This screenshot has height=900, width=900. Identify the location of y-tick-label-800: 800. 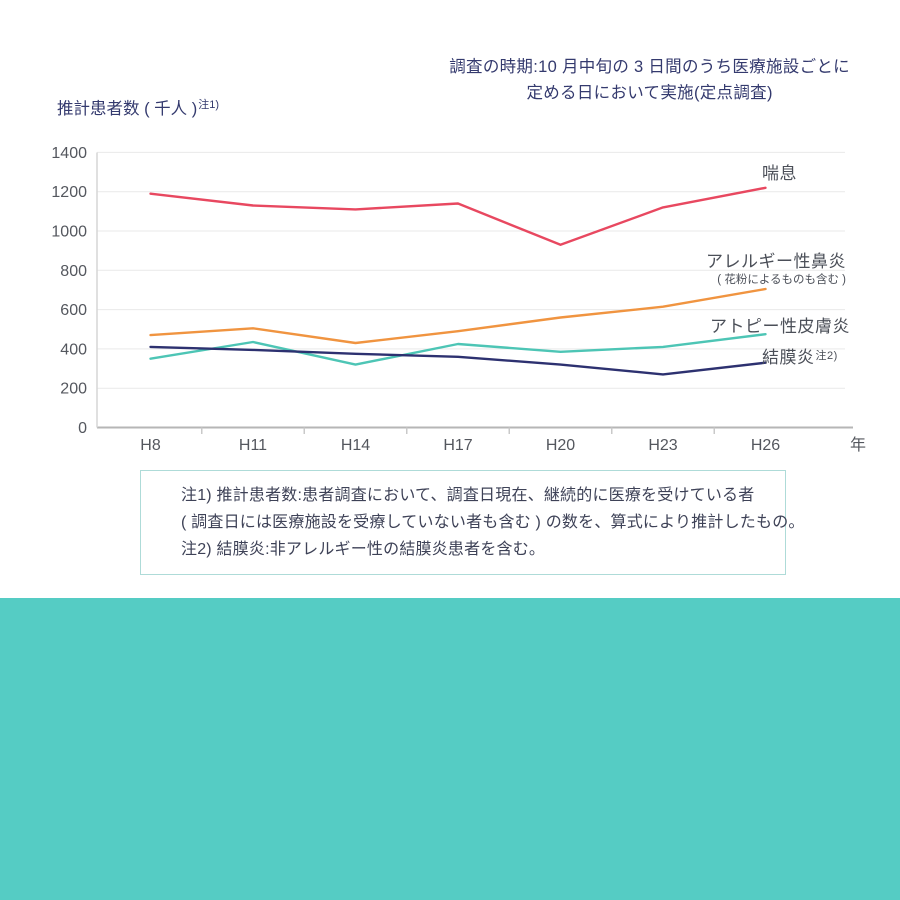
(73, 271).